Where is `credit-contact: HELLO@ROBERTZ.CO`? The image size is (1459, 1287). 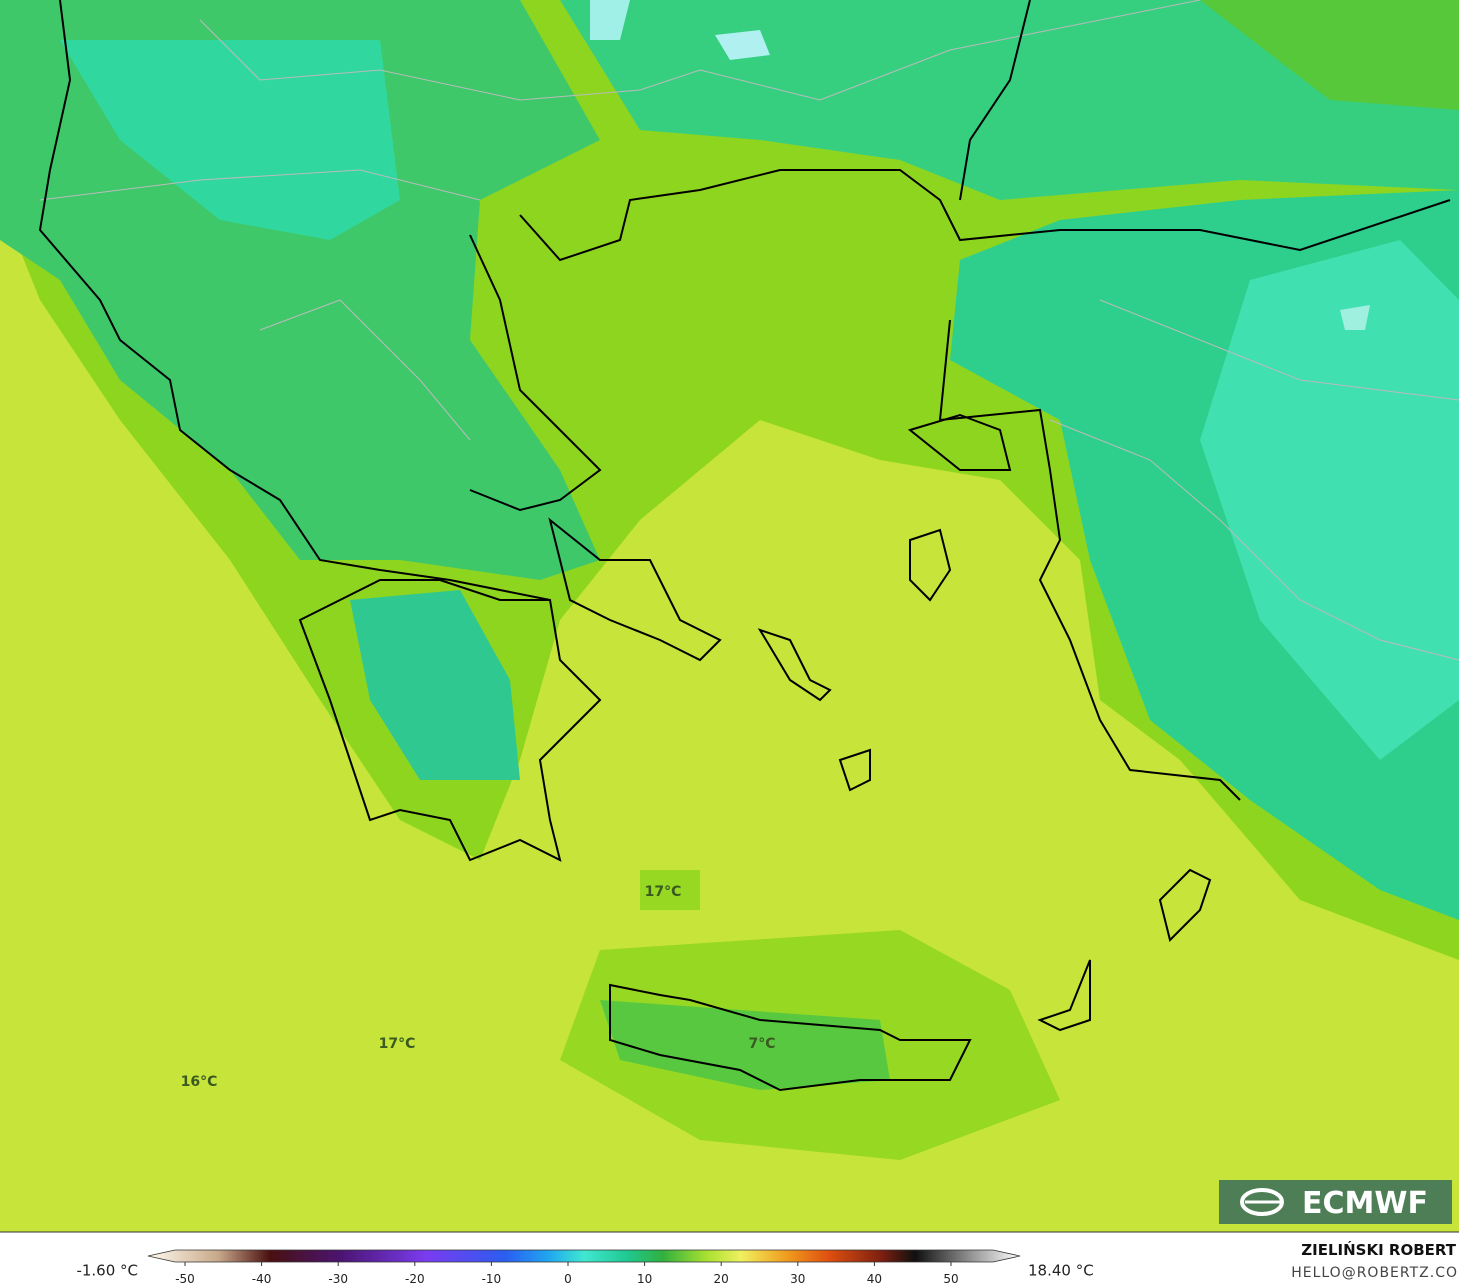
credit-contact: HELLO@ROBERTZ.CO is located at coordinates (1374, 1273).